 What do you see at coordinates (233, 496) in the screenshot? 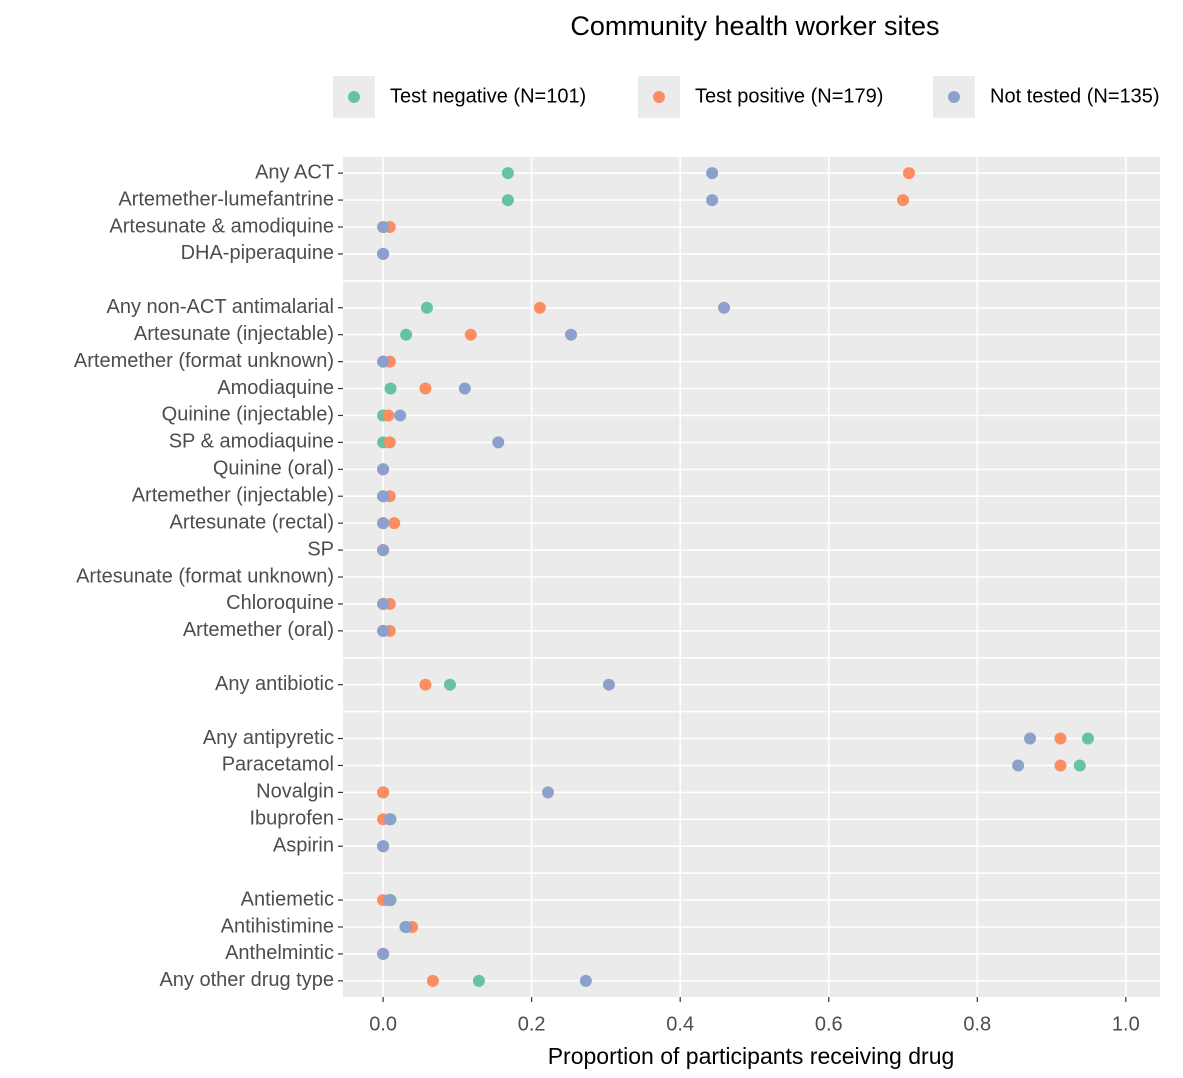
I see `y-tick-label: Artemether (injectable)` at bounding box center [233, 496].